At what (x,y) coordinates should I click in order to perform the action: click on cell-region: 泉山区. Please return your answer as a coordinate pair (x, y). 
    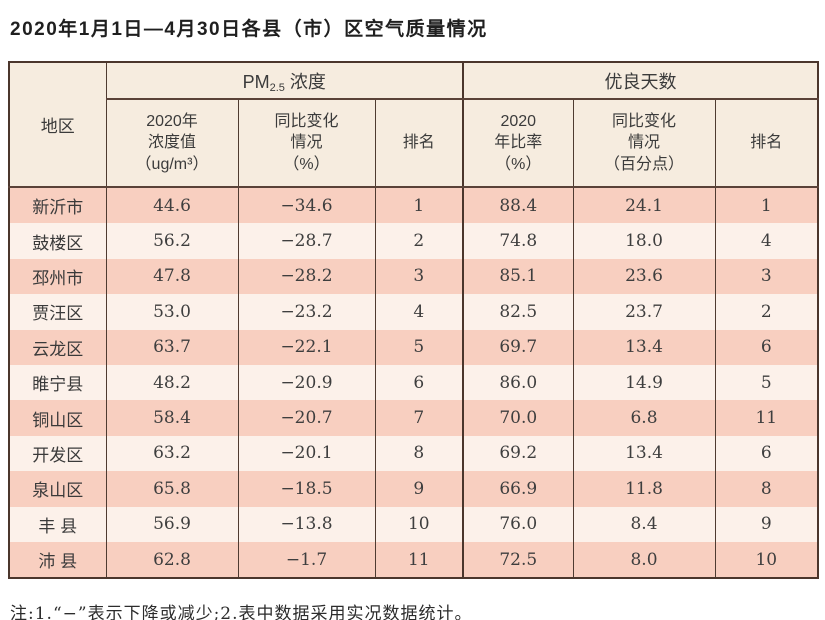
    Looking at the image, I should click on (57, 489).